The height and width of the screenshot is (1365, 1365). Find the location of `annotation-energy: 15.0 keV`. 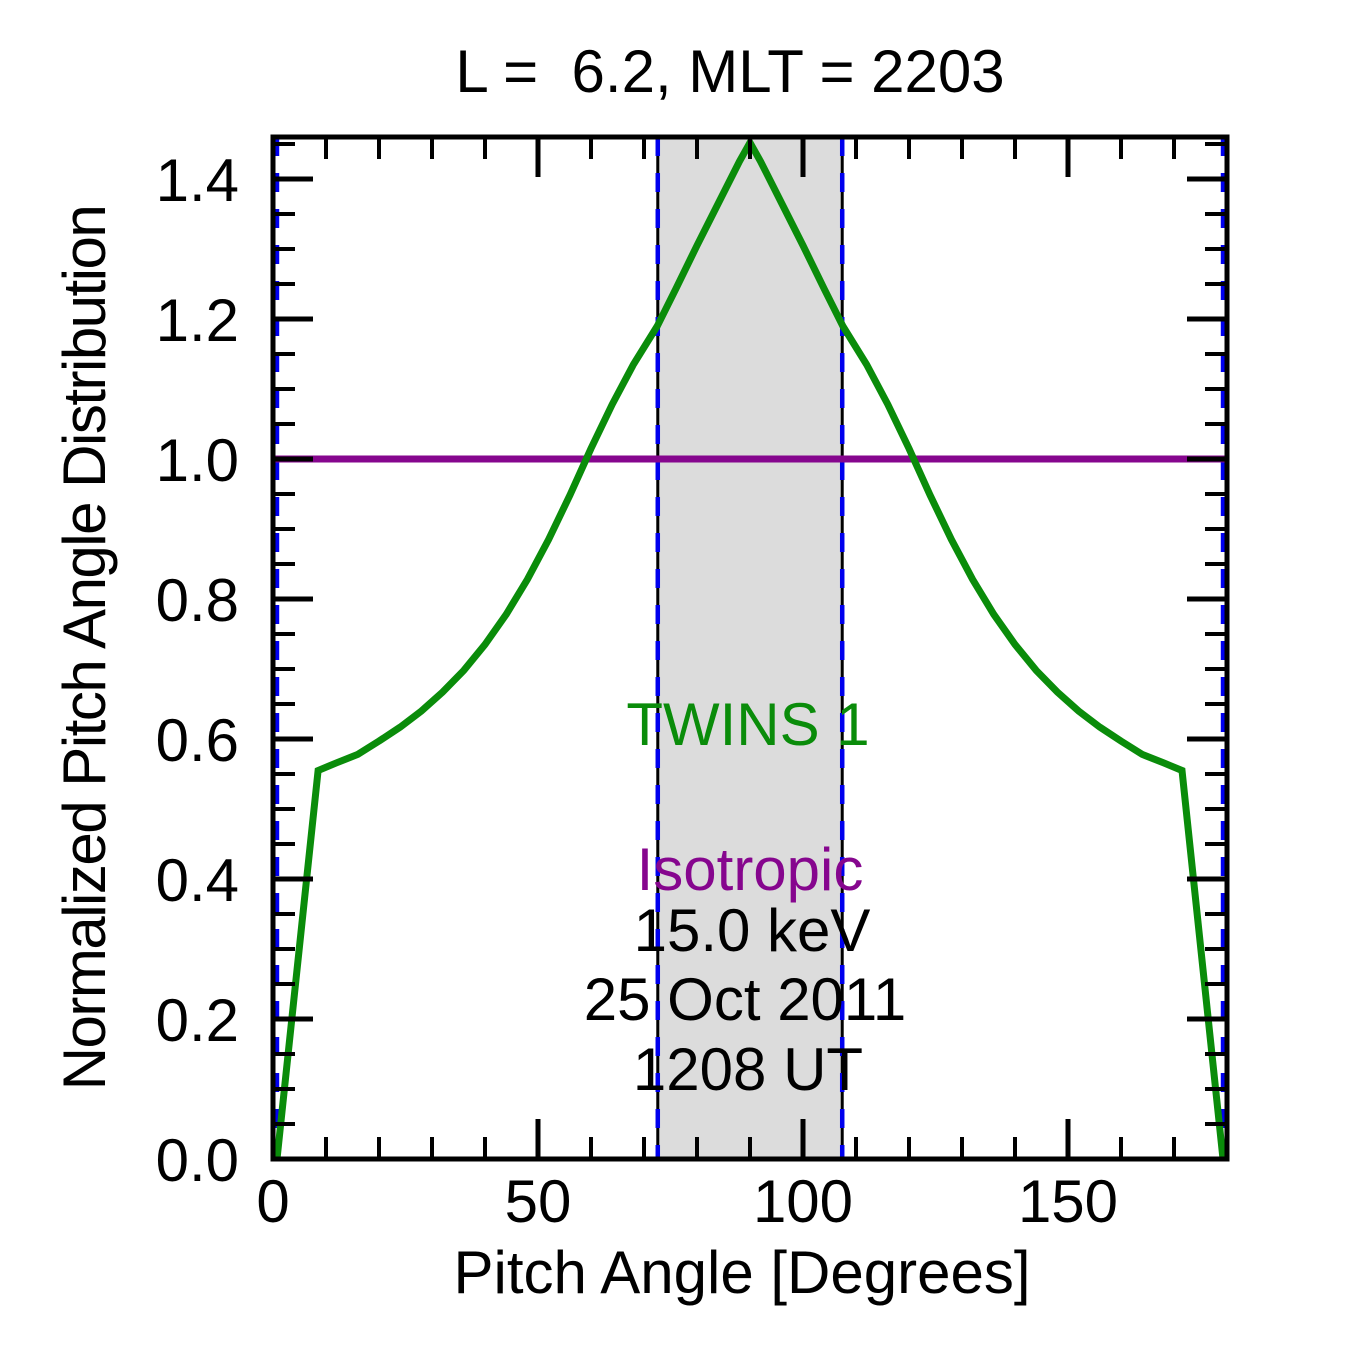

annotation-energy: 15.0 keV is located at coordinates (752, 930).